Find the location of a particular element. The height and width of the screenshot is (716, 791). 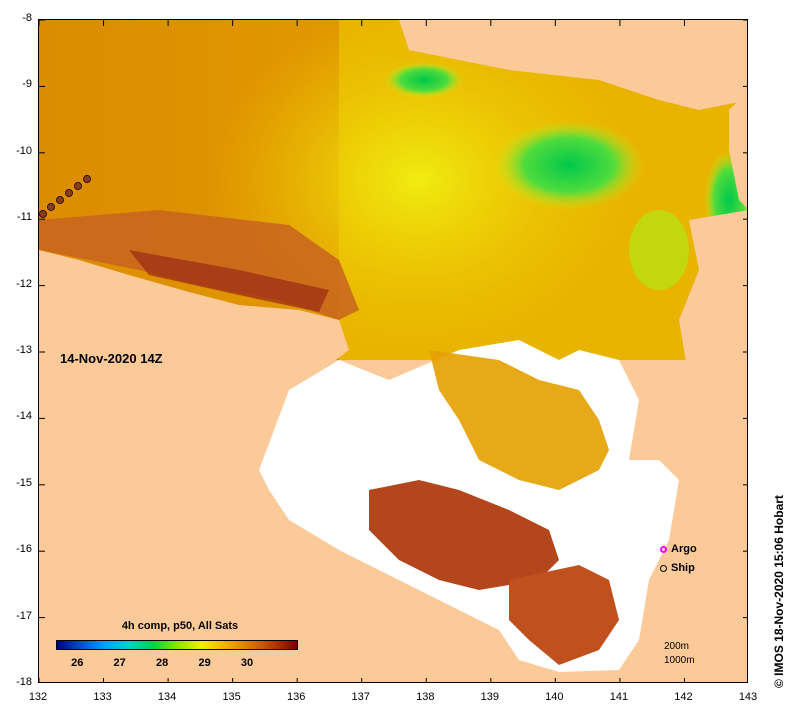

legend-ship: Ship is located at coordinates (677, 568).